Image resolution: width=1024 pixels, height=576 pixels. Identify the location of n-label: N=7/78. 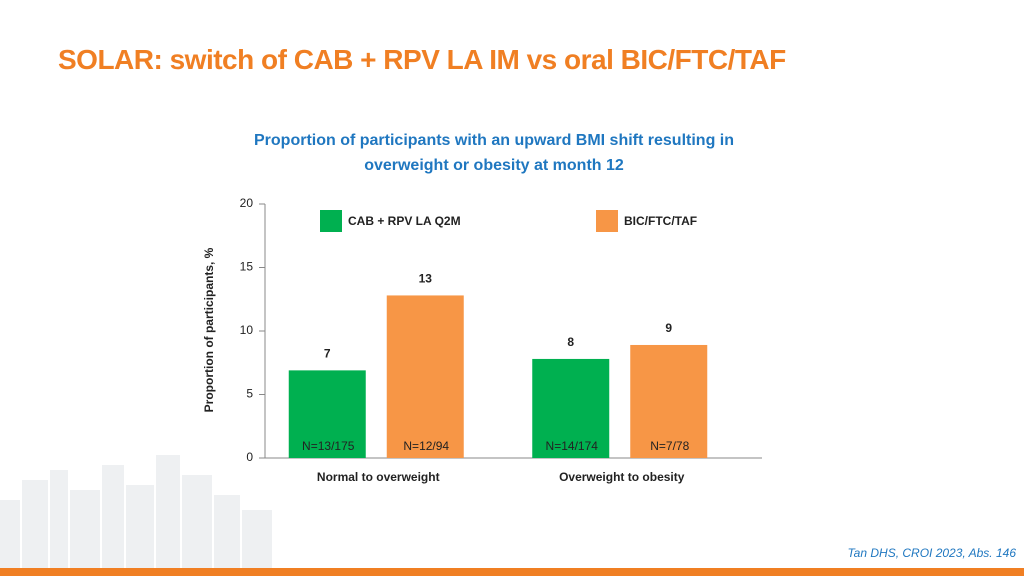
(669, 446).